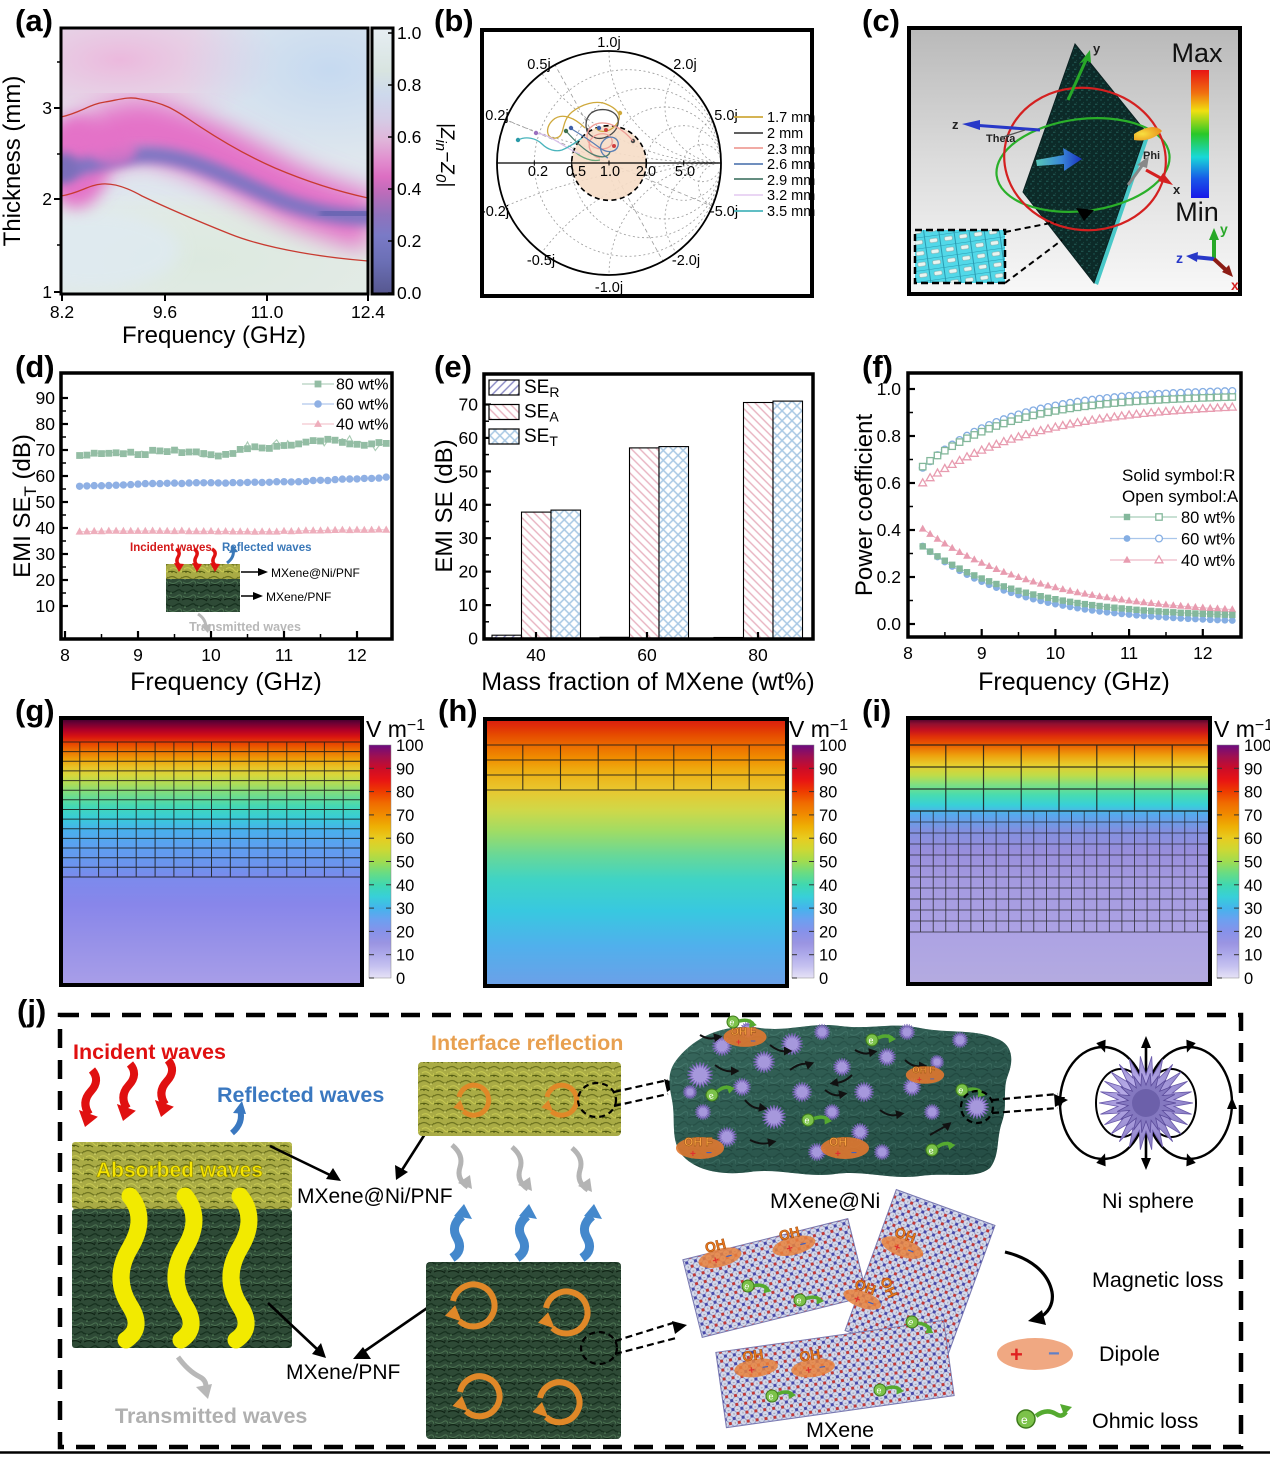  I want to click on svg-text: Incident waves, so click(171, 548).